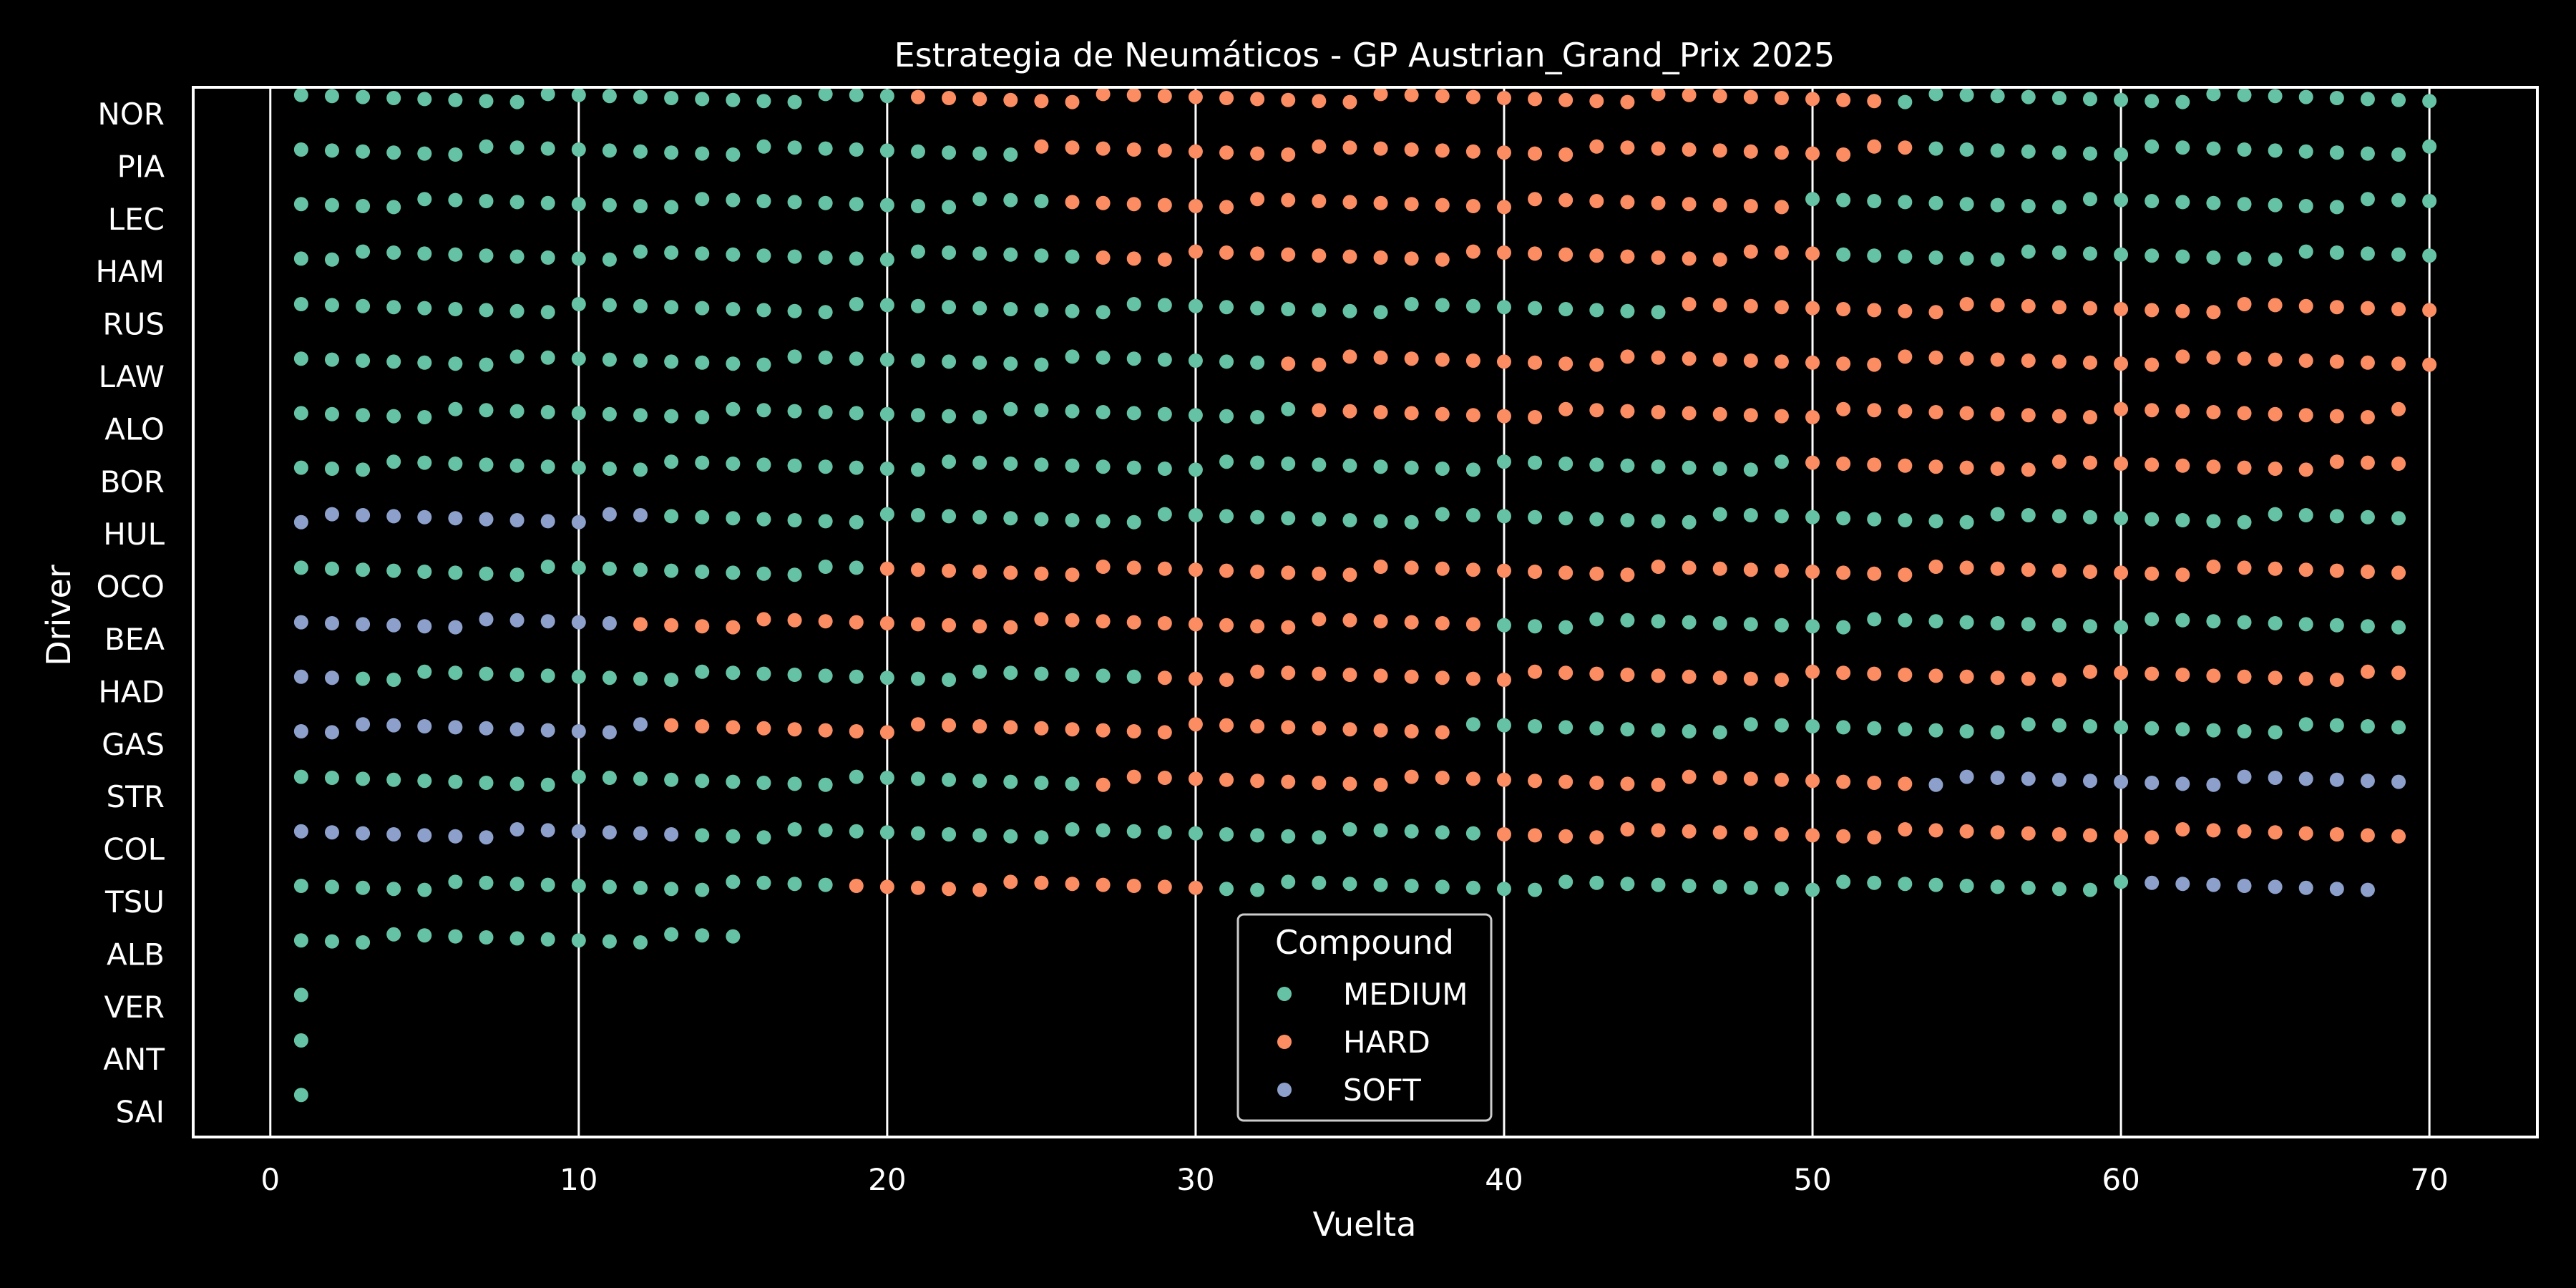  I want to click on x-tick-label: 70, so click(2429, 1179).